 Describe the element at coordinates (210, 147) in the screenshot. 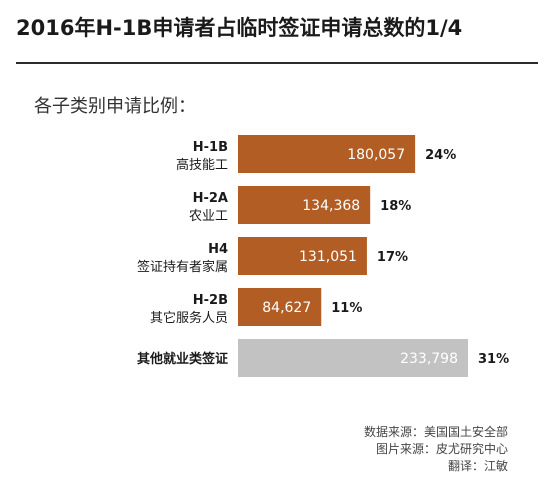

I see `category-code-label: H-1B` at that location.